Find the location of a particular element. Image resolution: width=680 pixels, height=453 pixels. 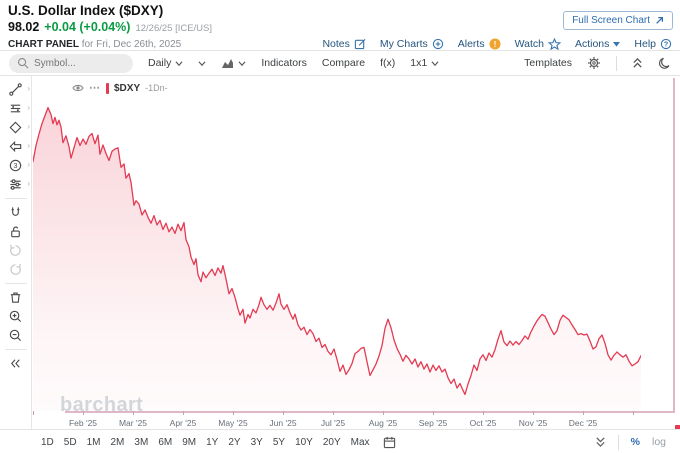

shapes-tool: › is located at coordinates (15, 127).